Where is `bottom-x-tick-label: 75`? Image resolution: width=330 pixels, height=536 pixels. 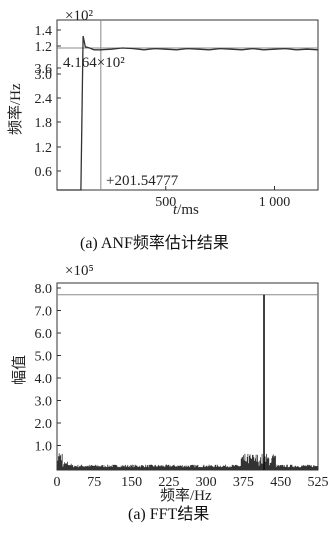
bottom-x-tick-label: 75 is located at coordinates (94, 482).